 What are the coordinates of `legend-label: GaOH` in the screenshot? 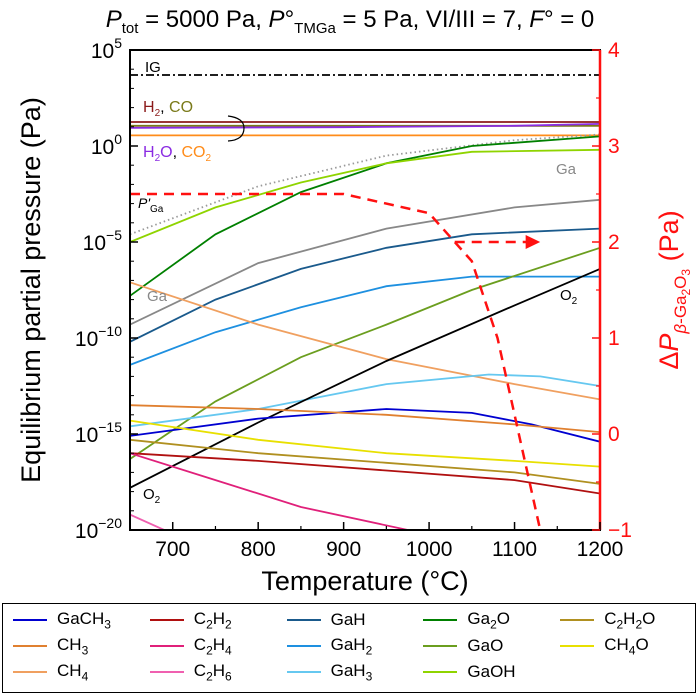 It's located at (491, 671).